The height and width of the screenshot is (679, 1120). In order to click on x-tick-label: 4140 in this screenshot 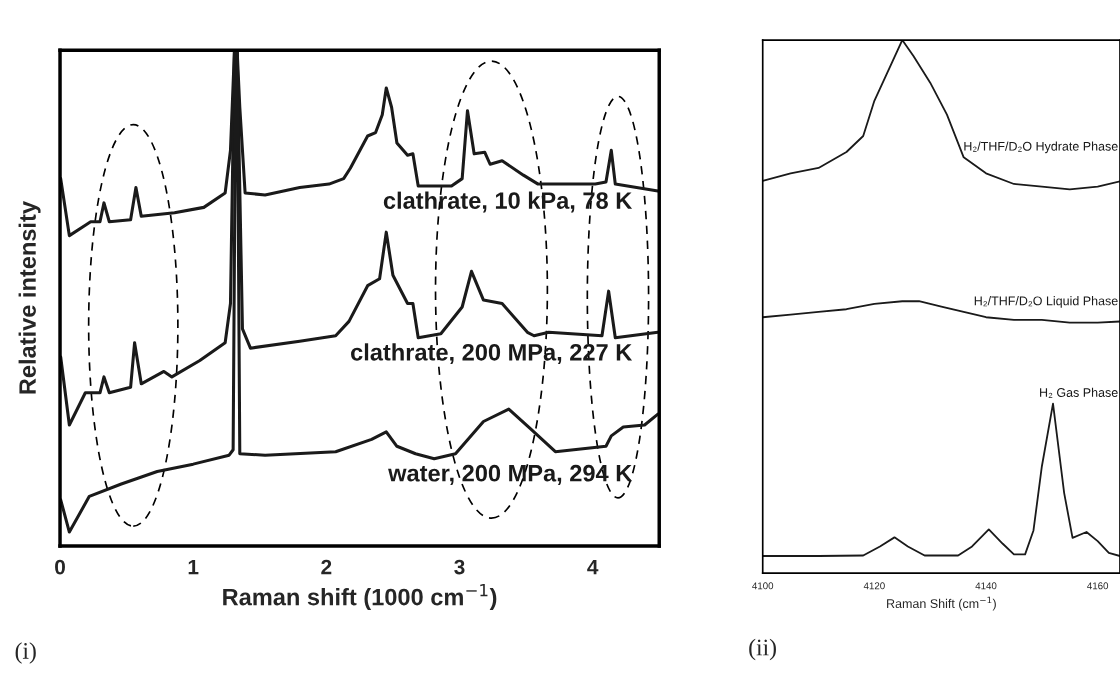, I will do `click(986, 586)`.